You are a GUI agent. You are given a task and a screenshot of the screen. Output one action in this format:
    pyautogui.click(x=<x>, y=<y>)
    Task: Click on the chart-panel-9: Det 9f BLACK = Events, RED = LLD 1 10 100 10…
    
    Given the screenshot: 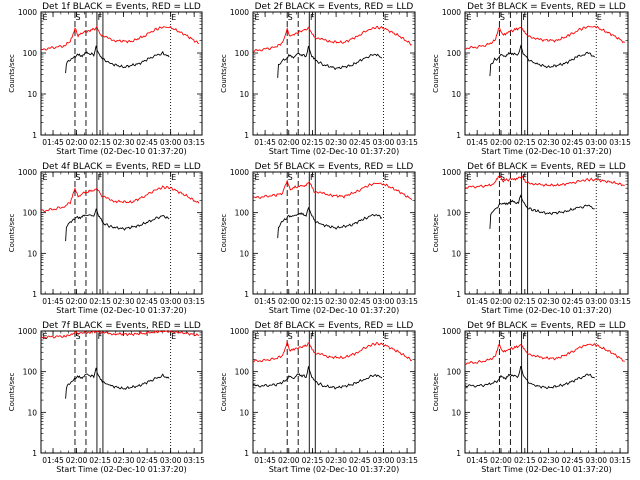 What is the action you would take?
    pyautogui.click(x=531, y=397)
    